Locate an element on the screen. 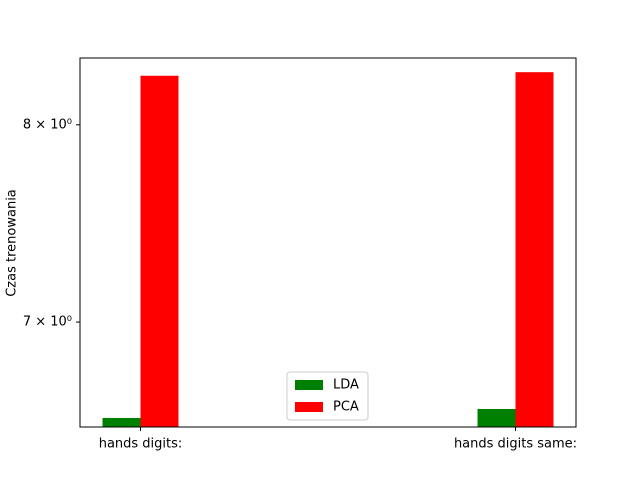  x-tick-label-0: hands digits: is located at coordinates (141, 444).